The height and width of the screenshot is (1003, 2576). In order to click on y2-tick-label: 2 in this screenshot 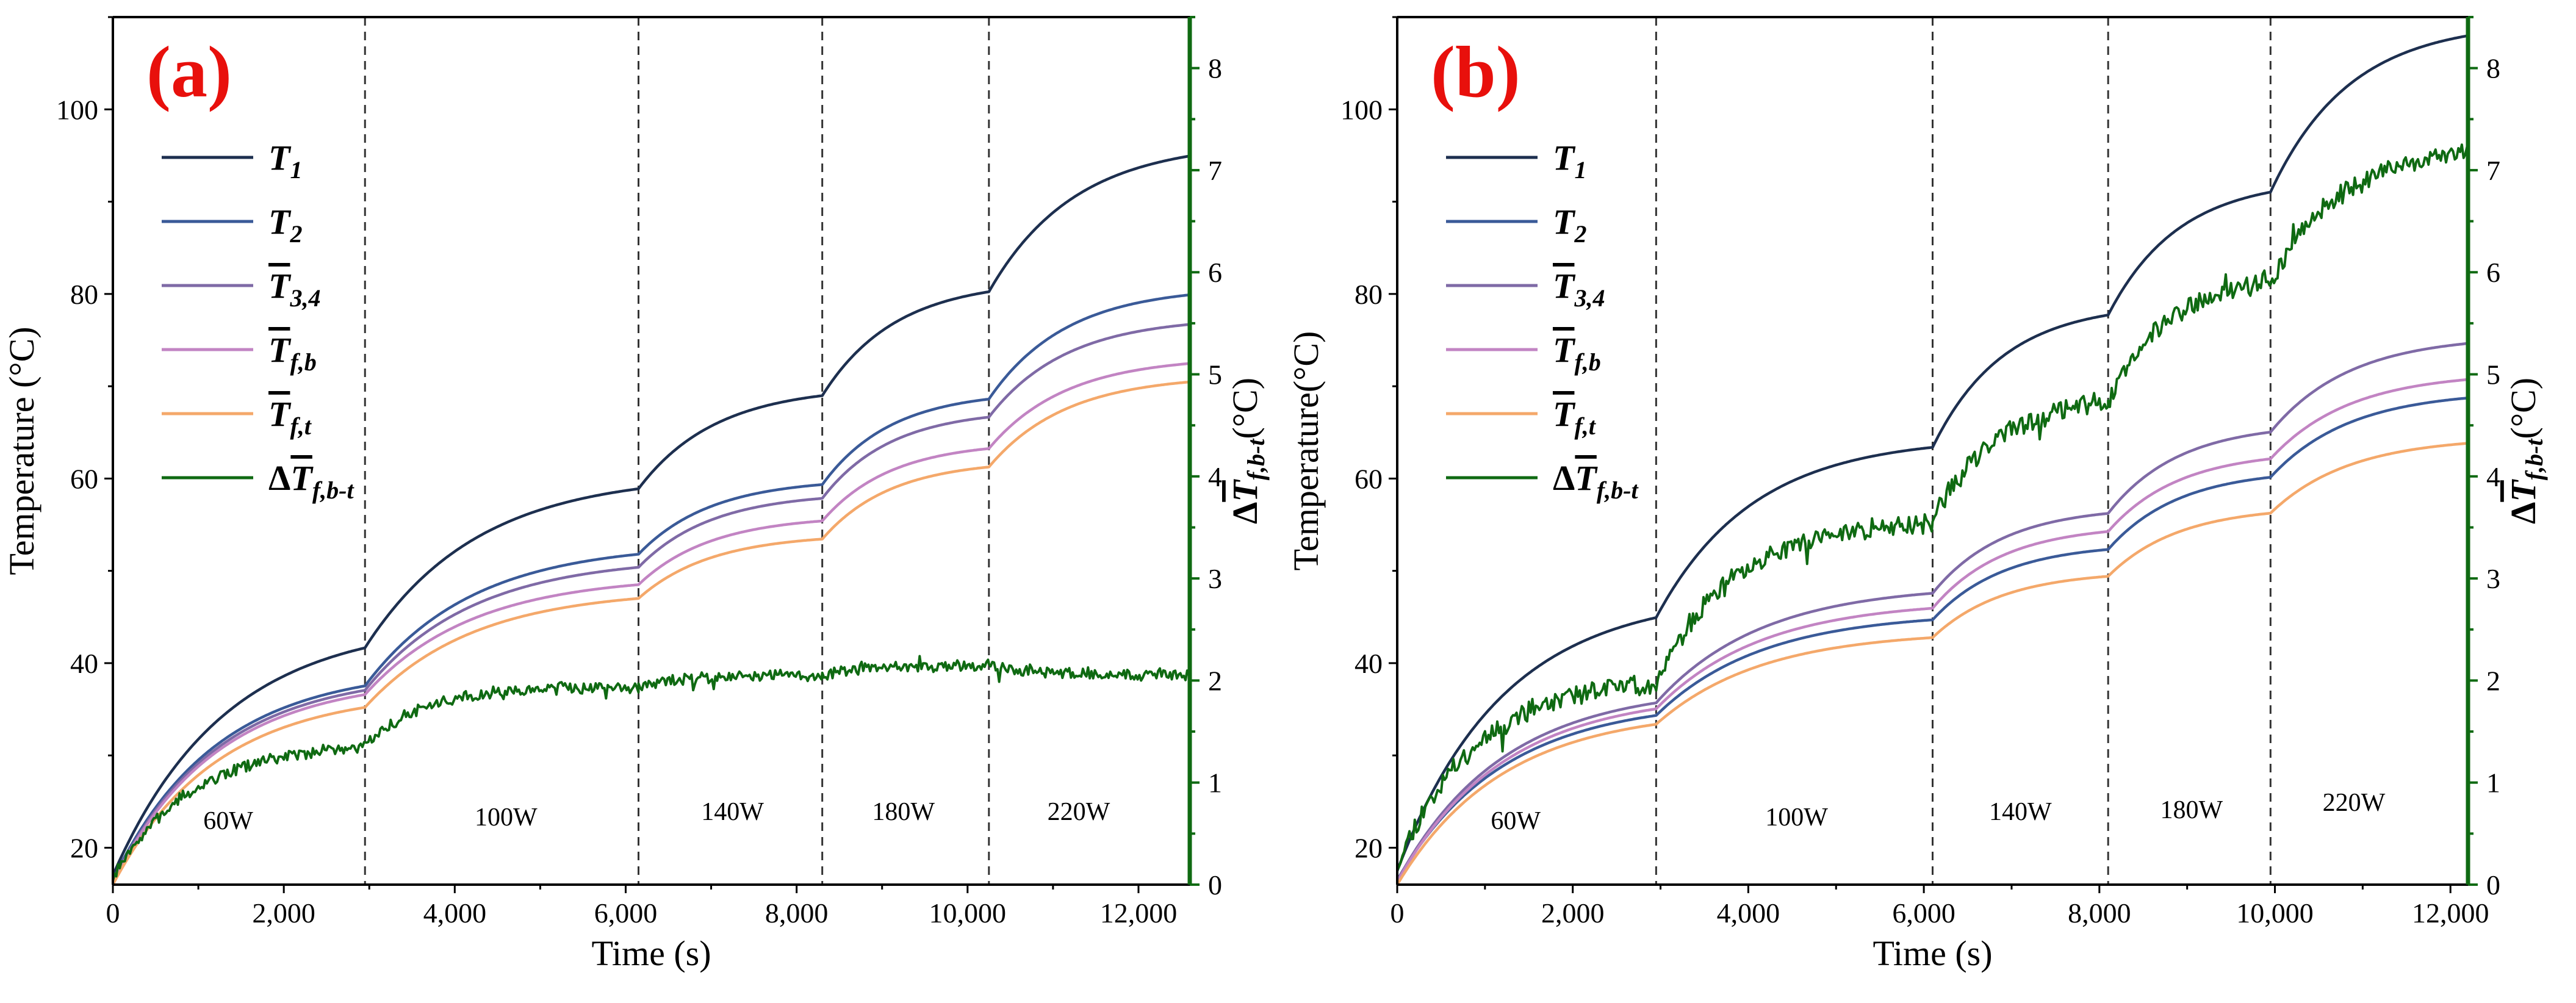, I will do `click(1215, 680)`.